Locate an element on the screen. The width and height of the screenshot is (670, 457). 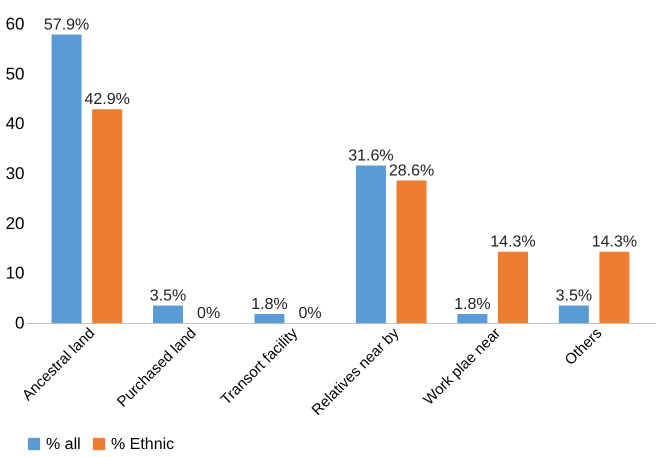
data-label: 28.6% is located at coordinates (411, 171).